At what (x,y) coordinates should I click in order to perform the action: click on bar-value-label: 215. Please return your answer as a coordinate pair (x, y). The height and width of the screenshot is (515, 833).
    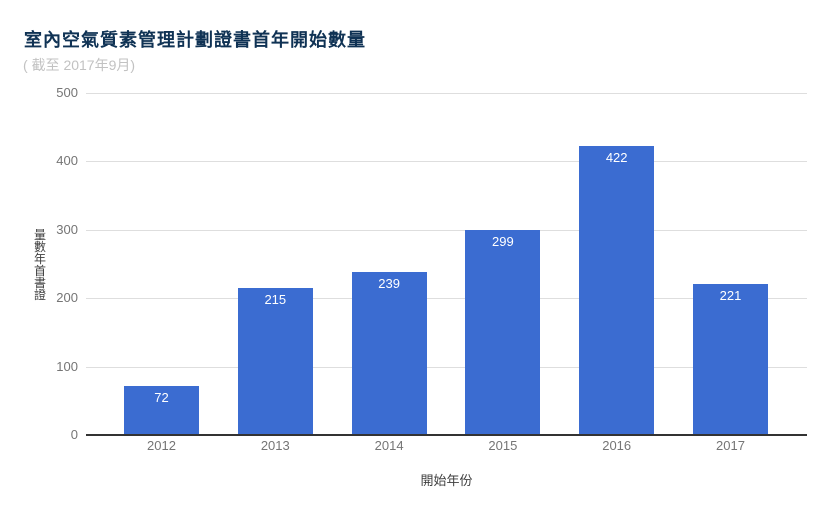
    Looking at the image, I should click on (275, 299).